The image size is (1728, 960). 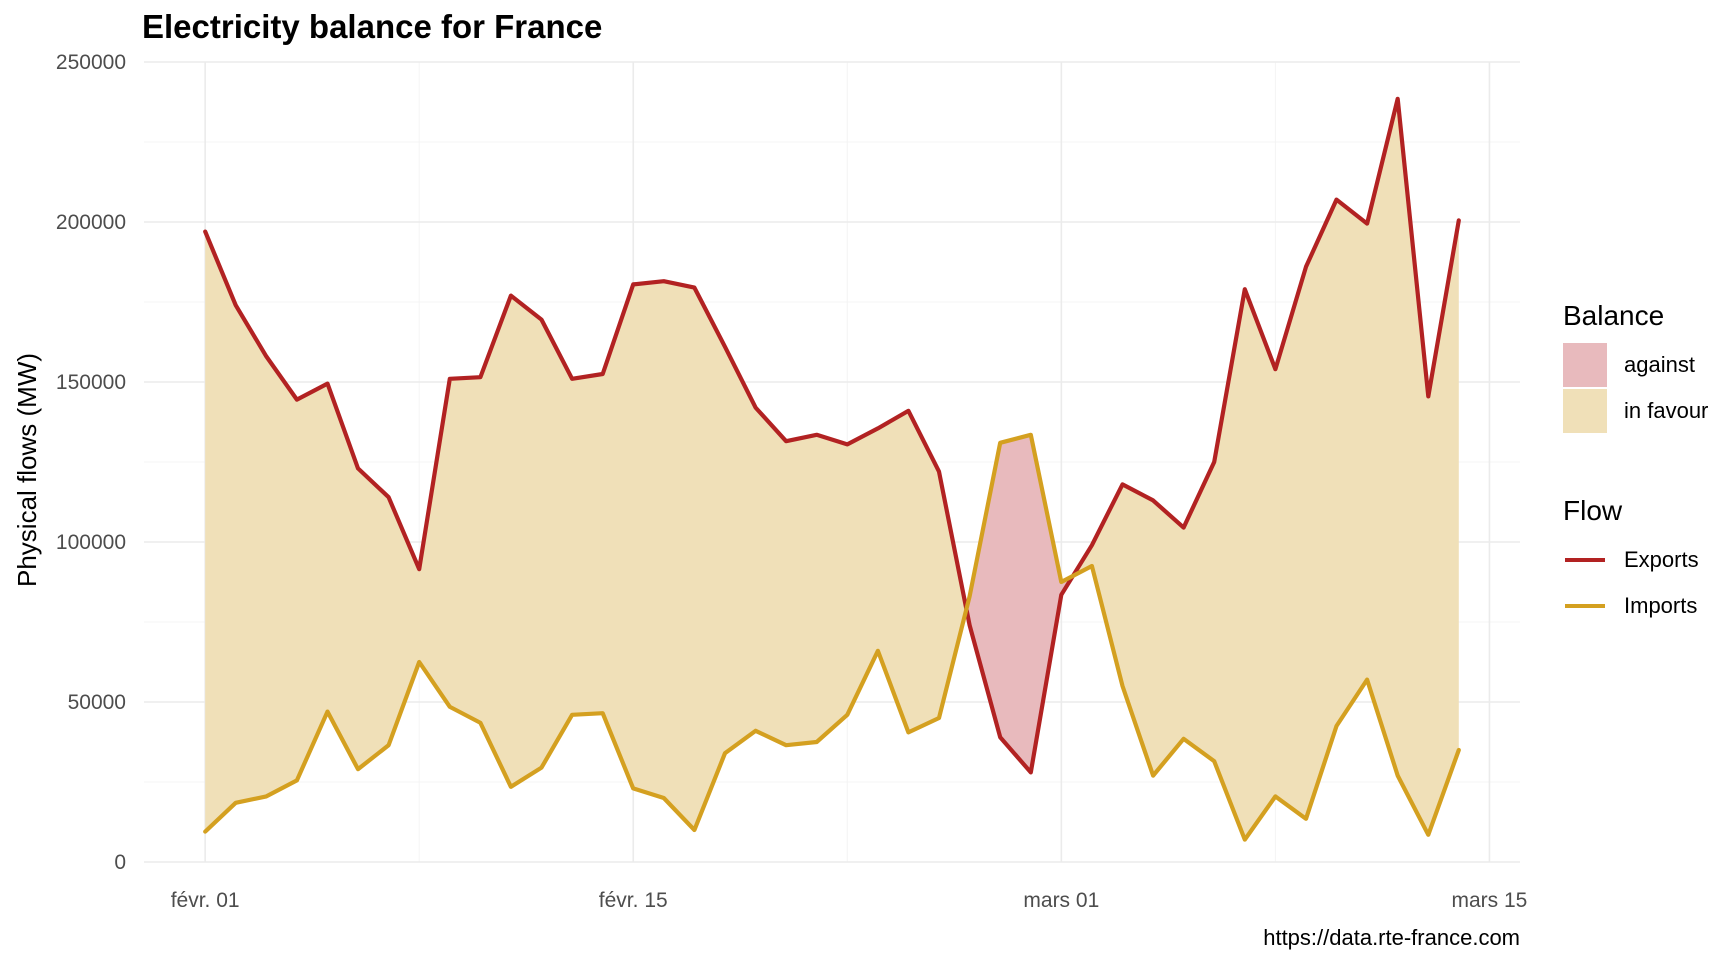 What do you see at coordinates (1391, 937) in the screenshot?
I see `source-caption: https://data.rte-france.com` at bounding box center [1391, 937].